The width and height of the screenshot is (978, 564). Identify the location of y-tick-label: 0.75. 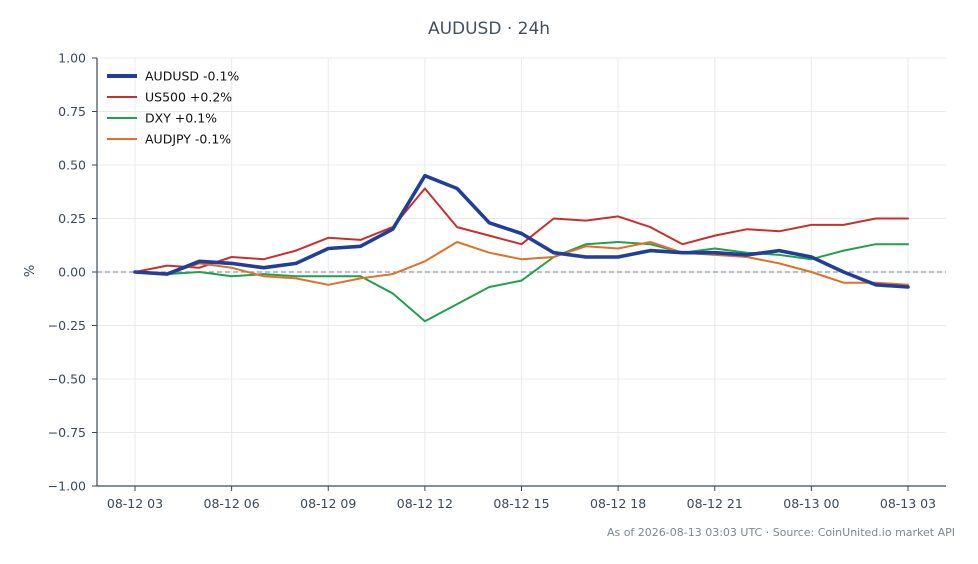
(72, 111).